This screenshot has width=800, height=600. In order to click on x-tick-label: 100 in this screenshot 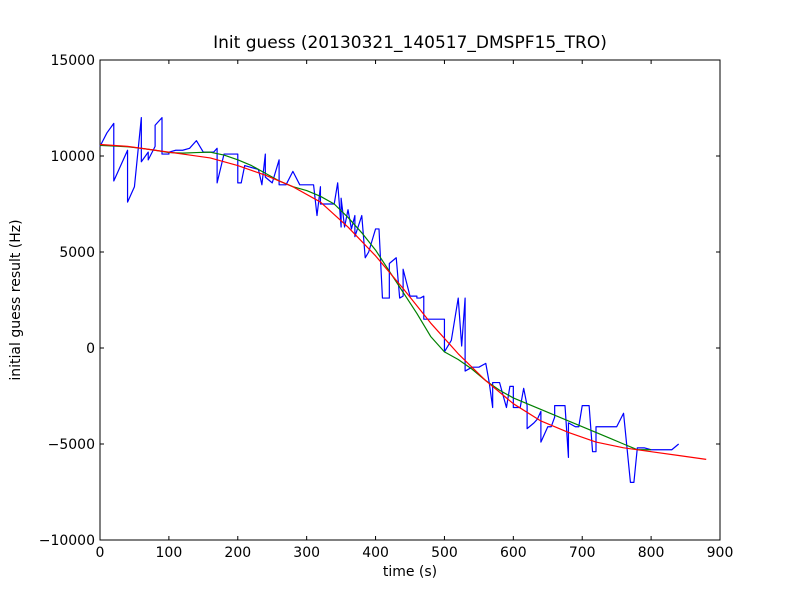, I will do `click(169, 553)`.